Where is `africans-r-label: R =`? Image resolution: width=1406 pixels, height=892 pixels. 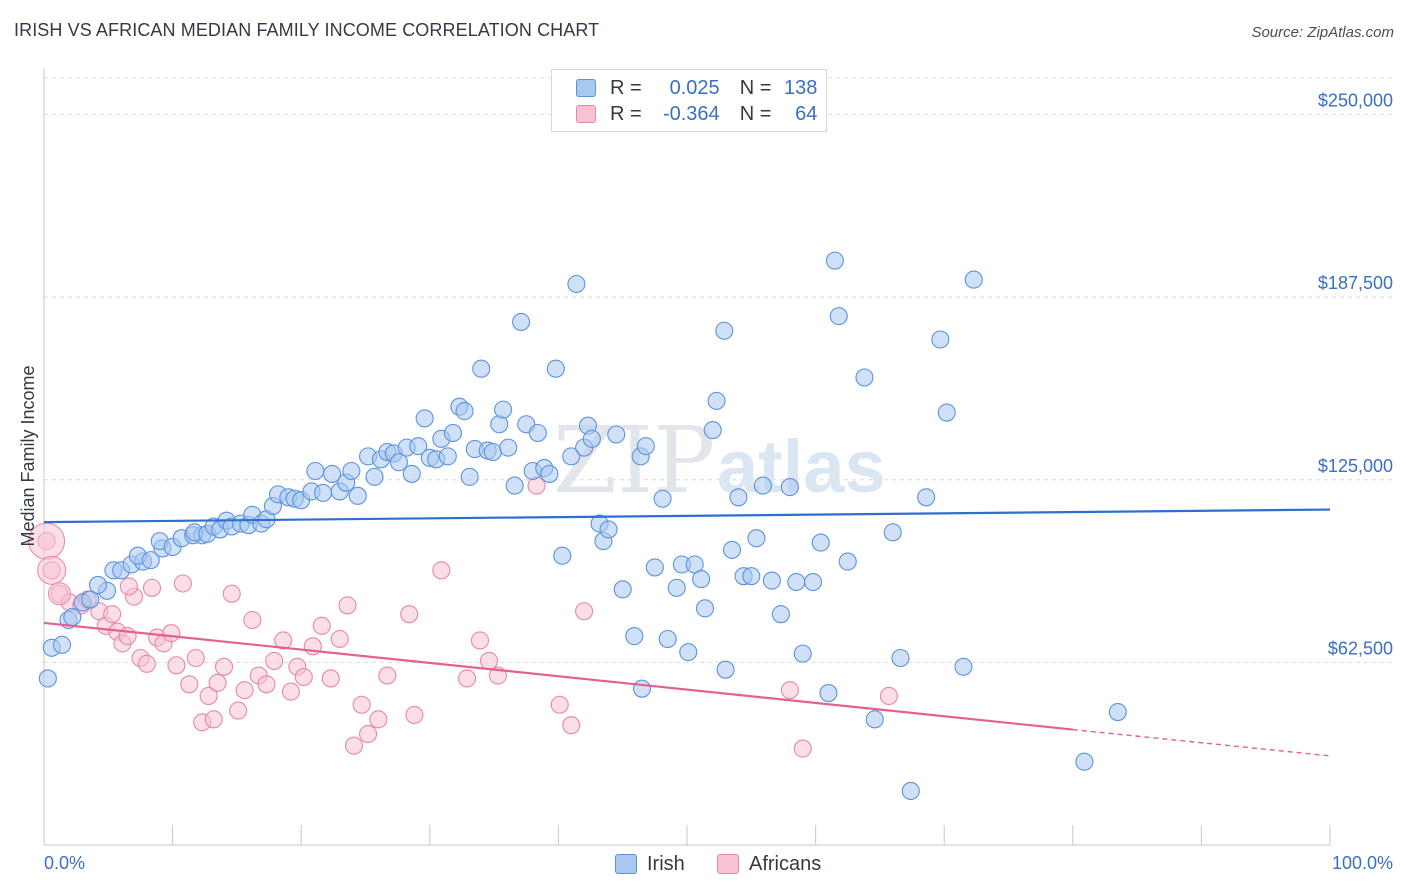 africans-r-label: R = is located at coordinates (626, 113).